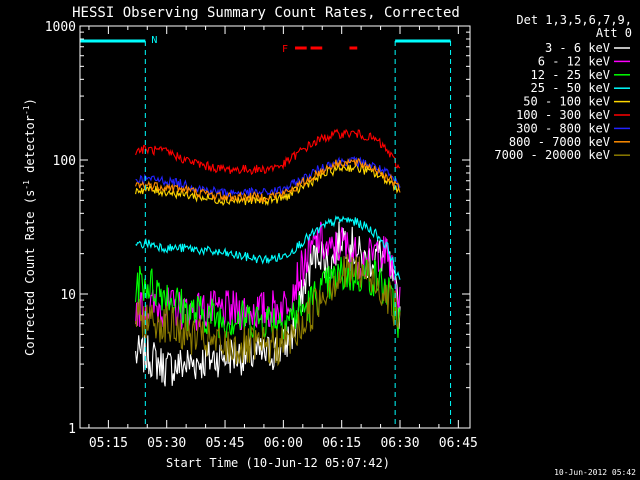 The image size is (640, 480). What do you see at coordinates (26, 110) in the screenshot?
I see `y-label-exp-2: -1` at bounding box center [26, 110].